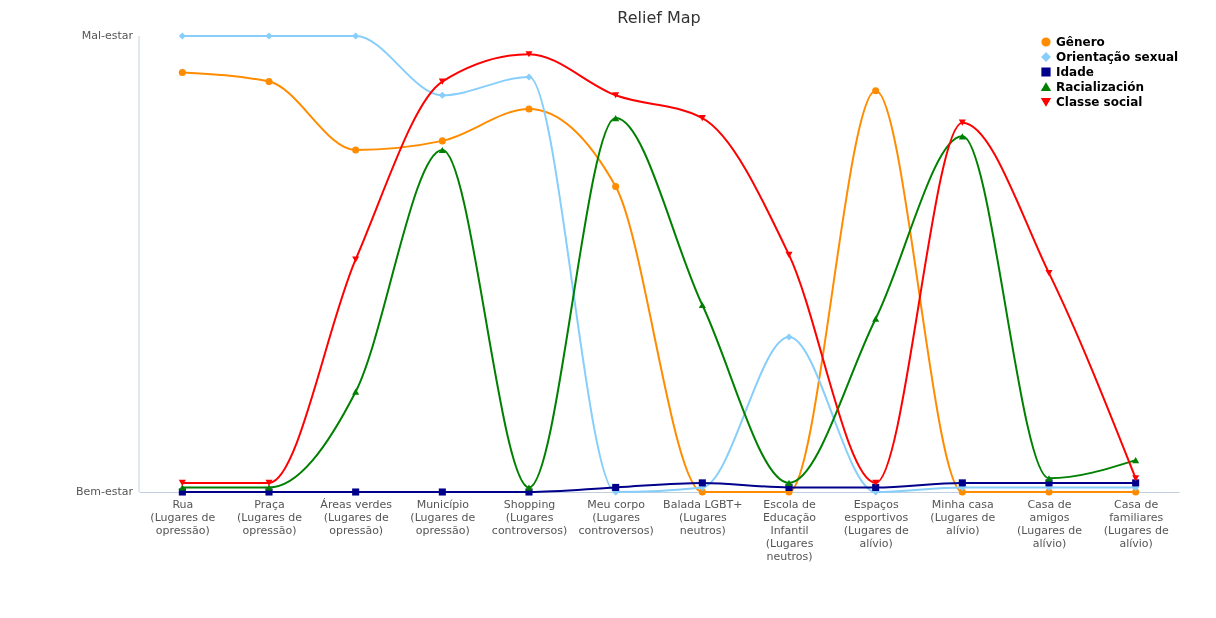 The height and width of the screenshot is (618, 1216). I want to click on x-tick-label: Shopping (Lugares controversos), so click(529, 517).